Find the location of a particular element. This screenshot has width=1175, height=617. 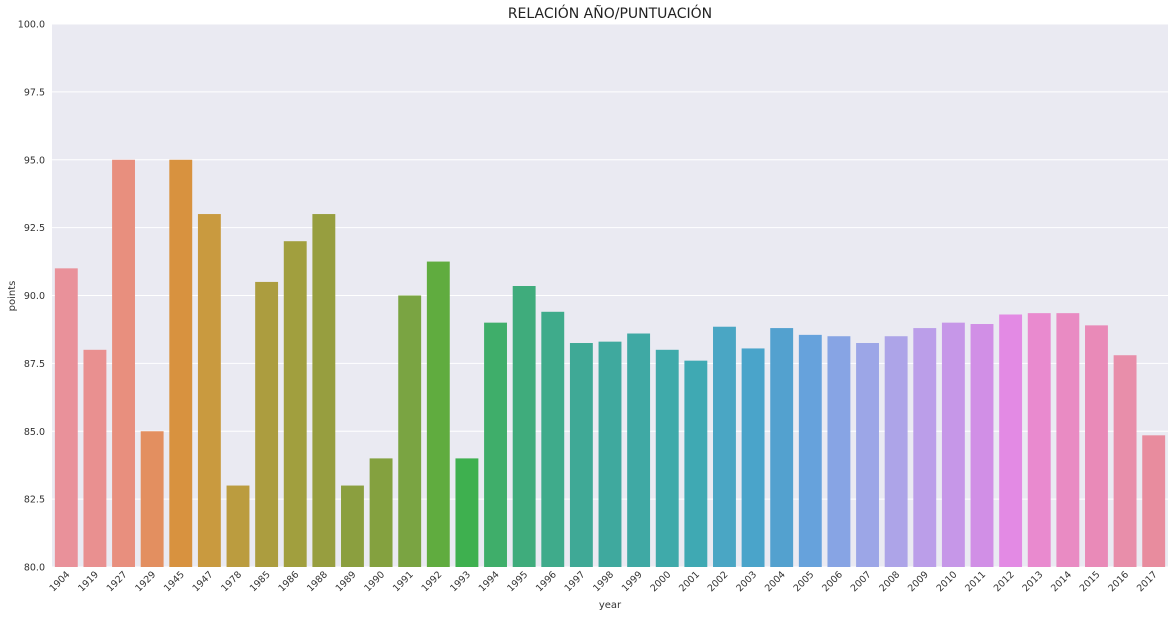

bar-2003 is located at coordinates (753, 457).